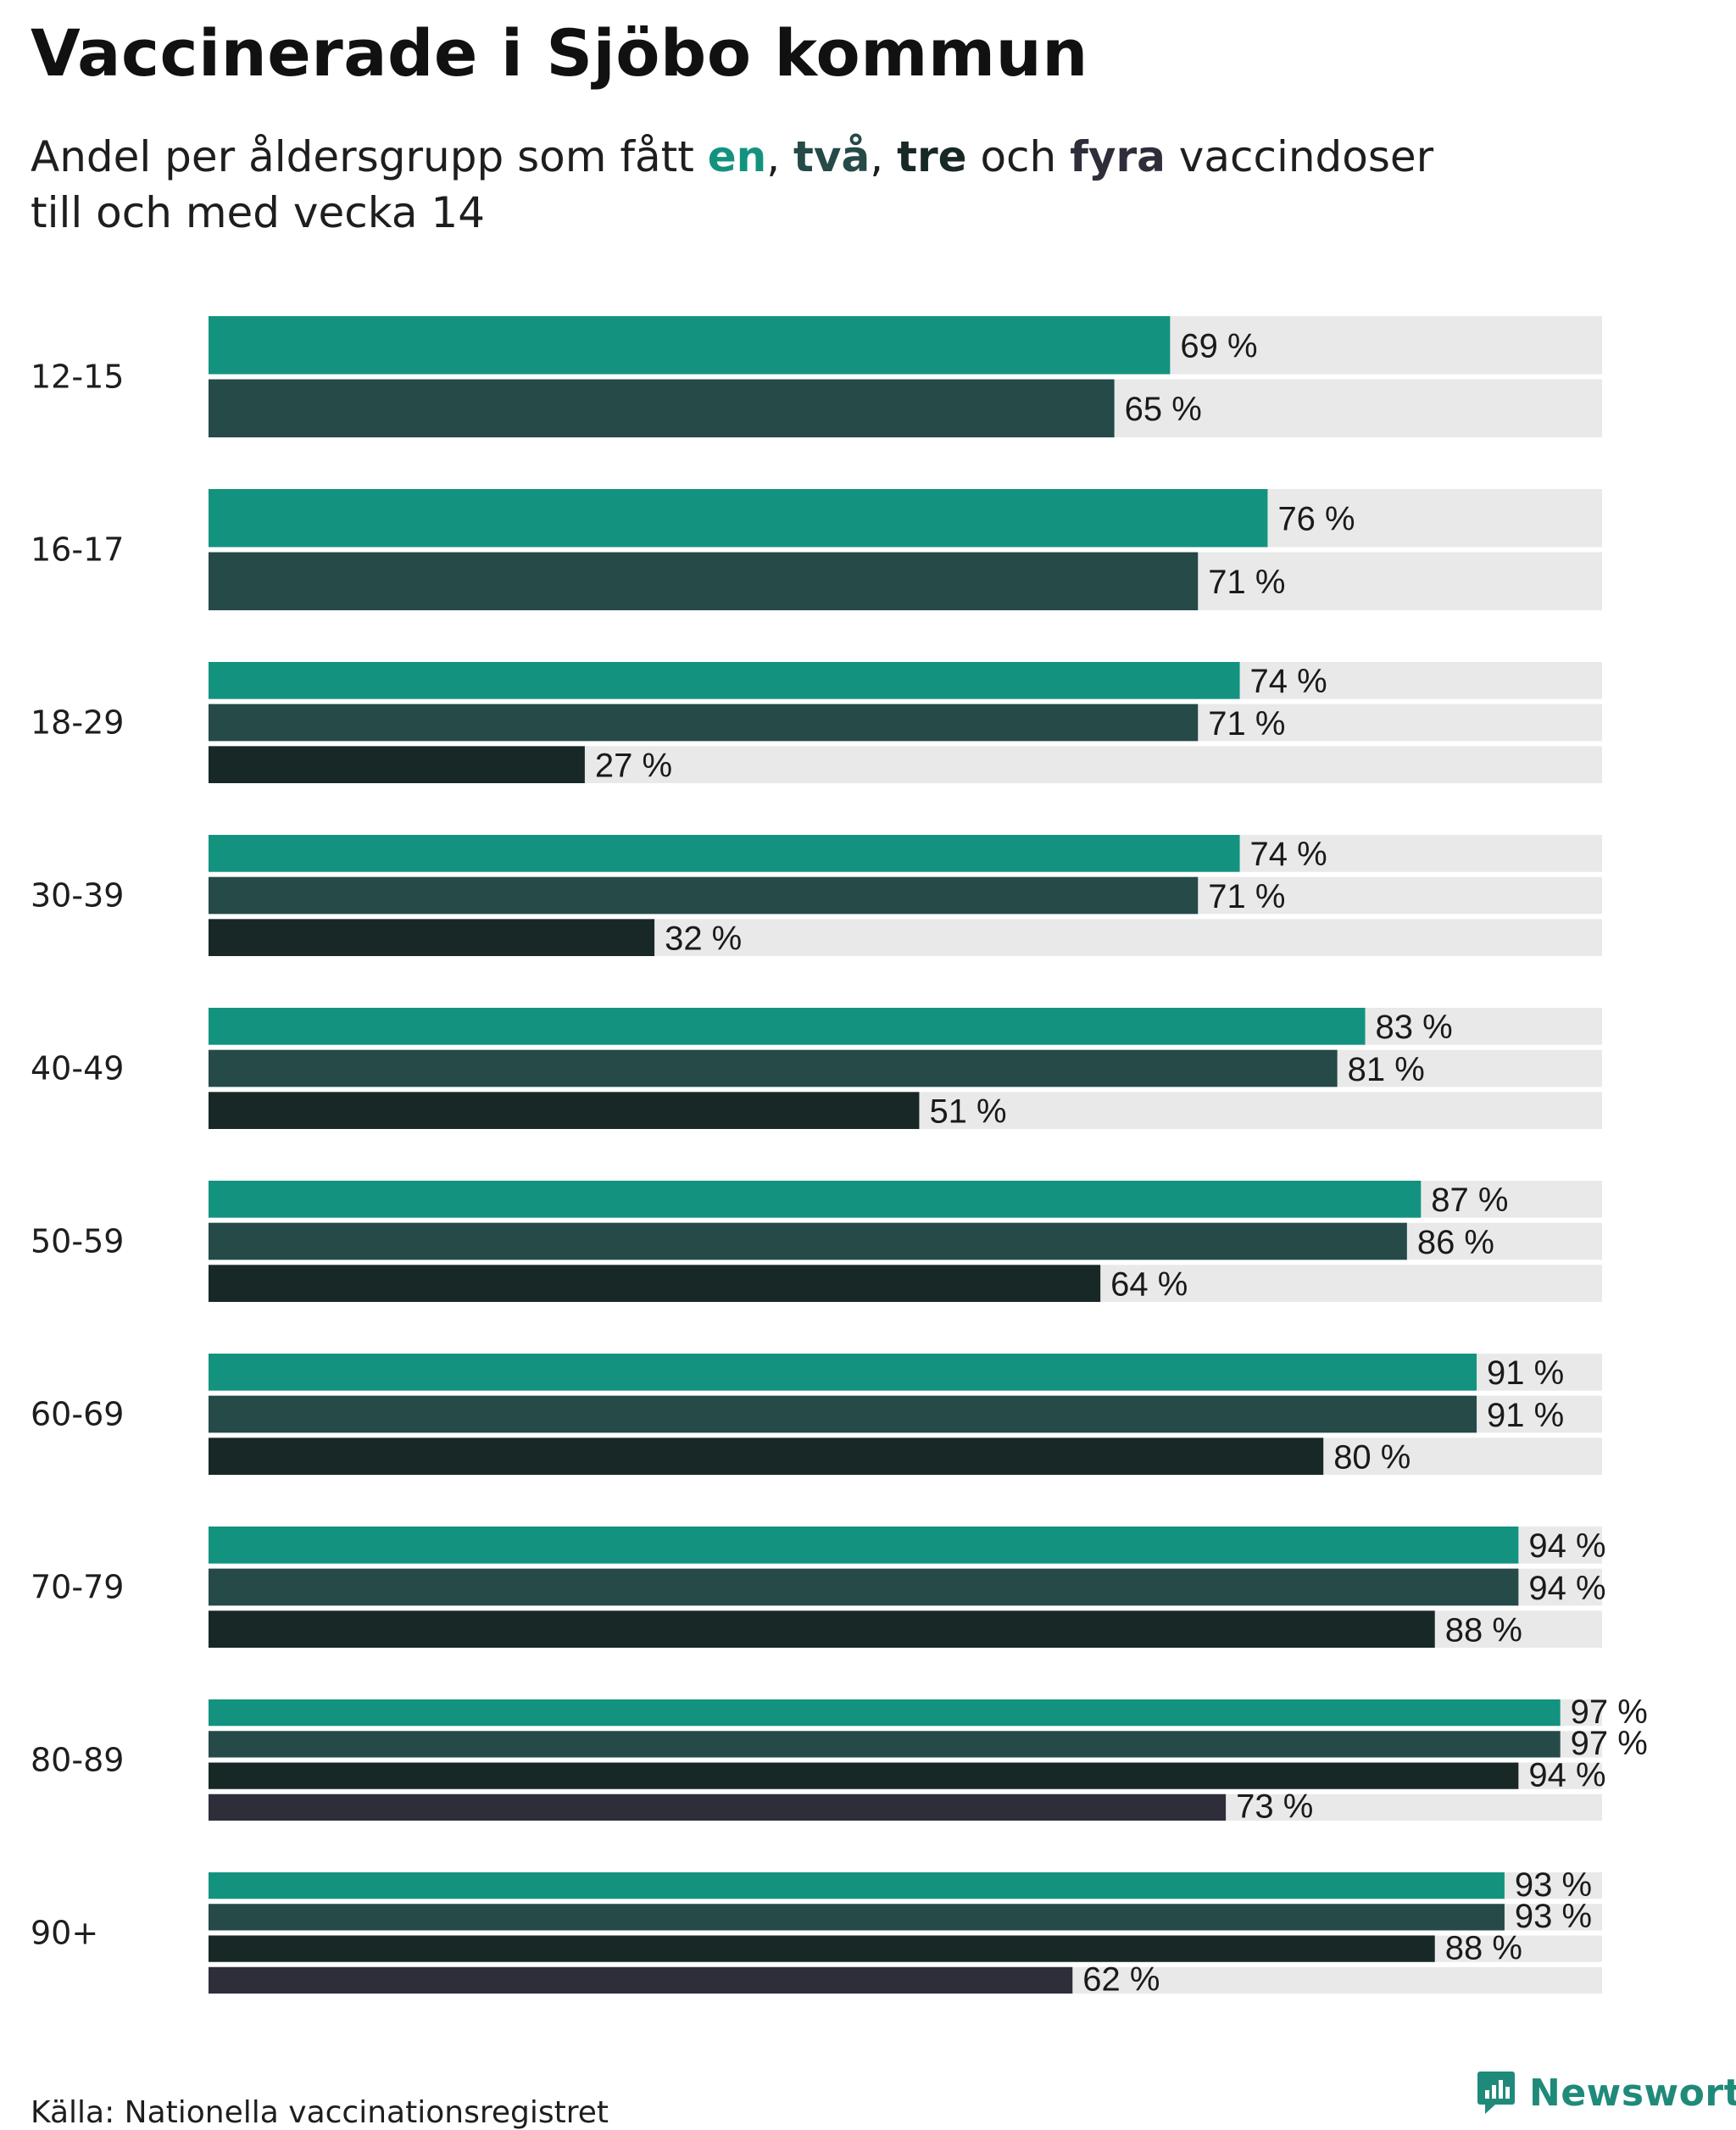 The width and height of the screenshot is (1736, 2130). I want to click on data-label: 80 %, so click(1371, 1458).